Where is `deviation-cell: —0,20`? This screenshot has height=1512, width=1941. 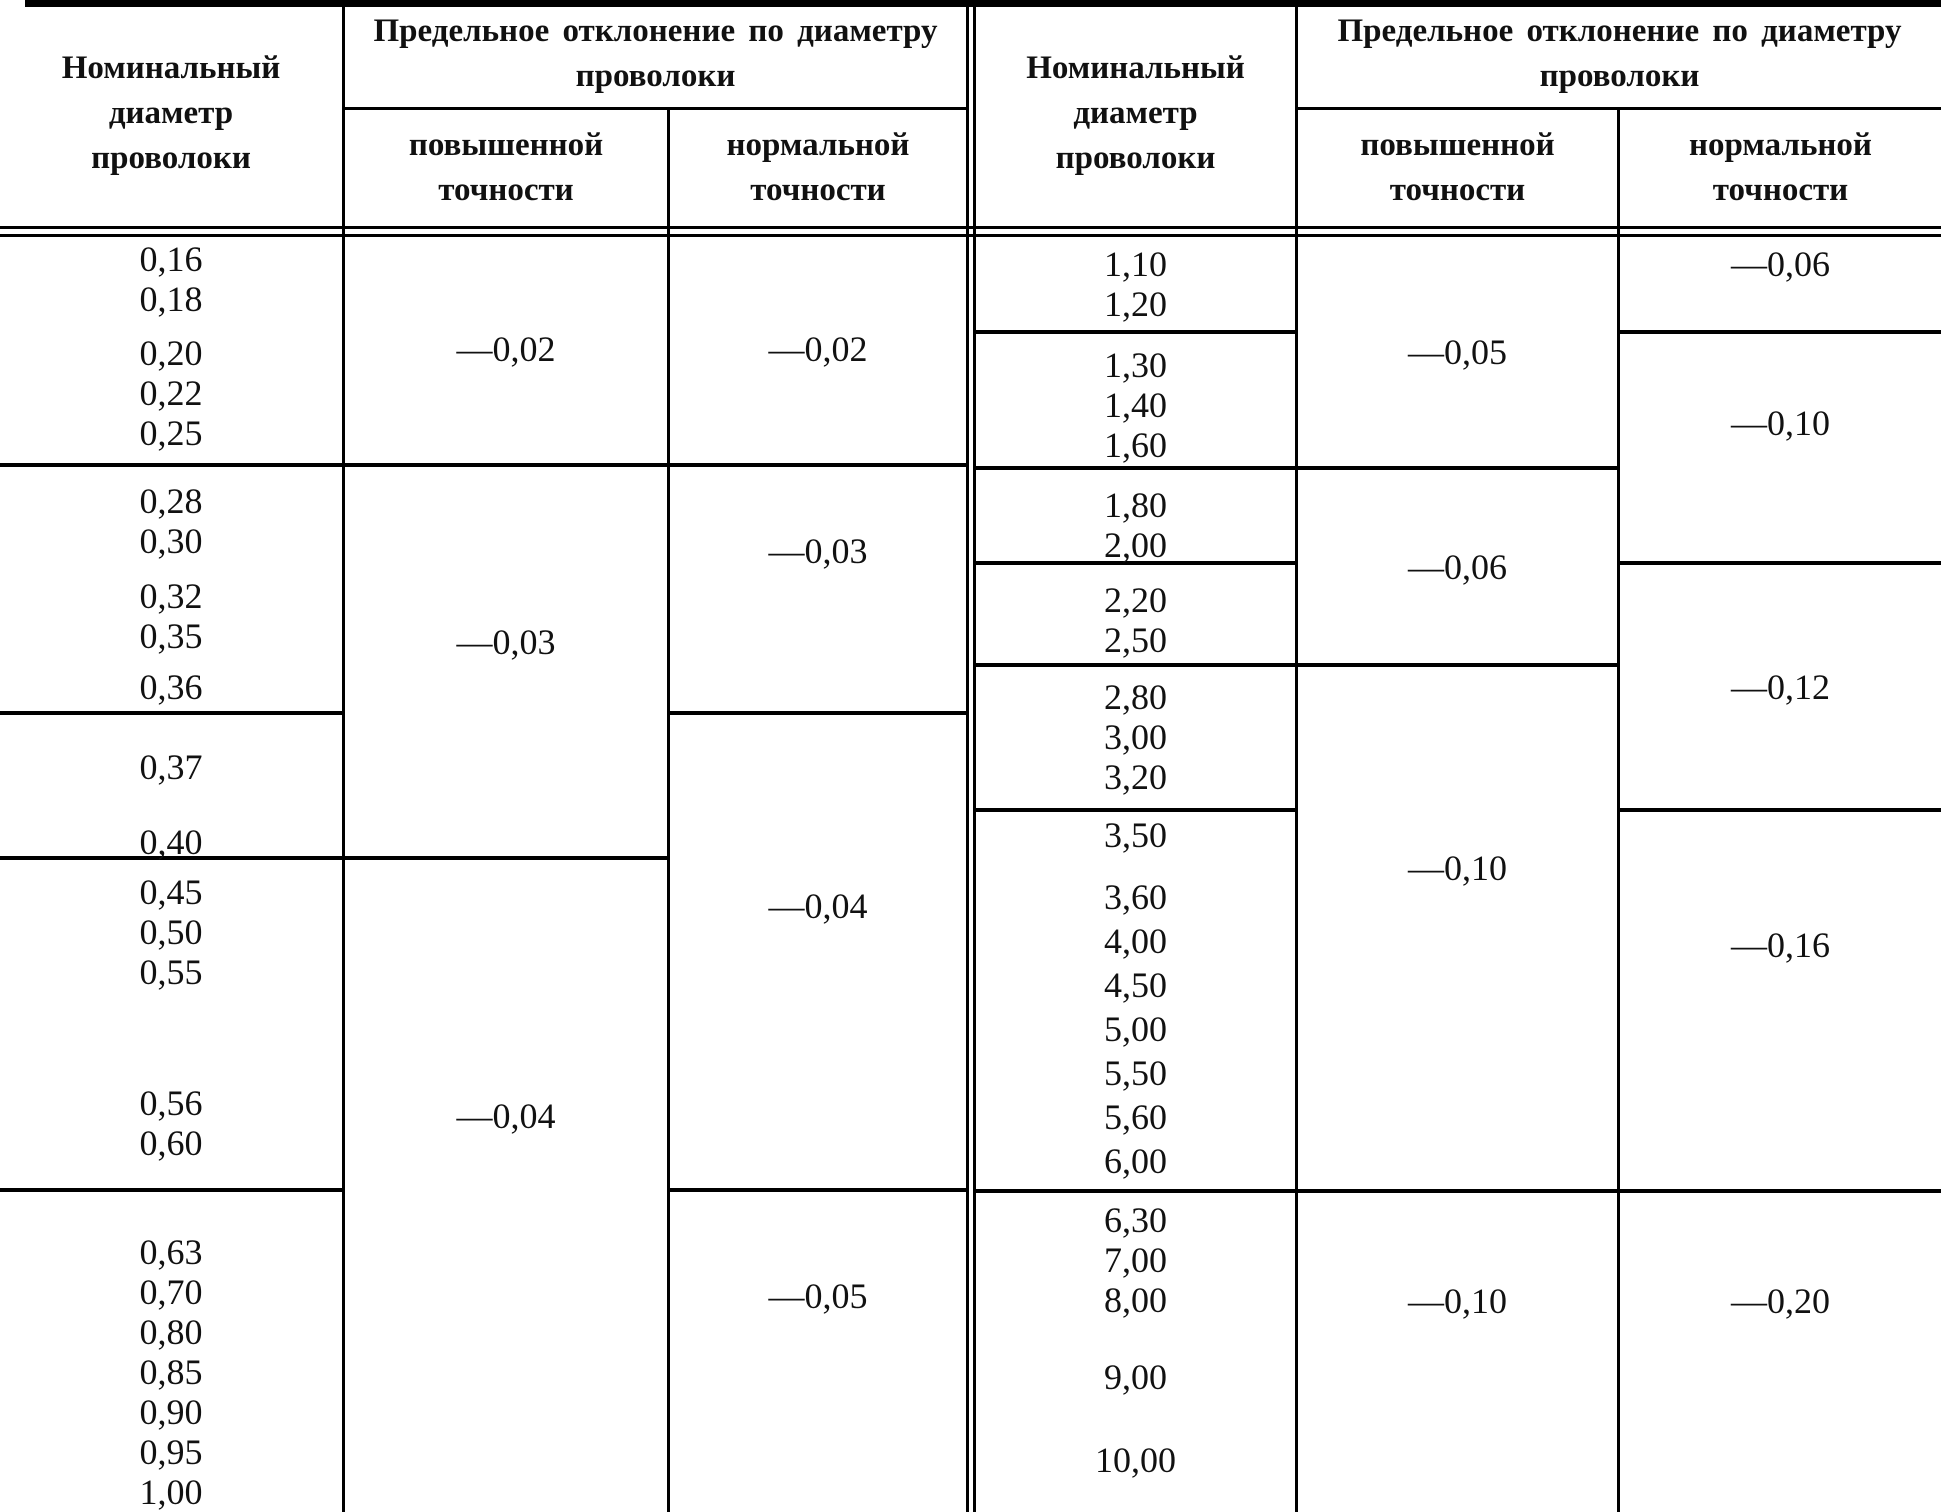 deviation-cell: —0,20 is located at coordinates (1780, 1352).